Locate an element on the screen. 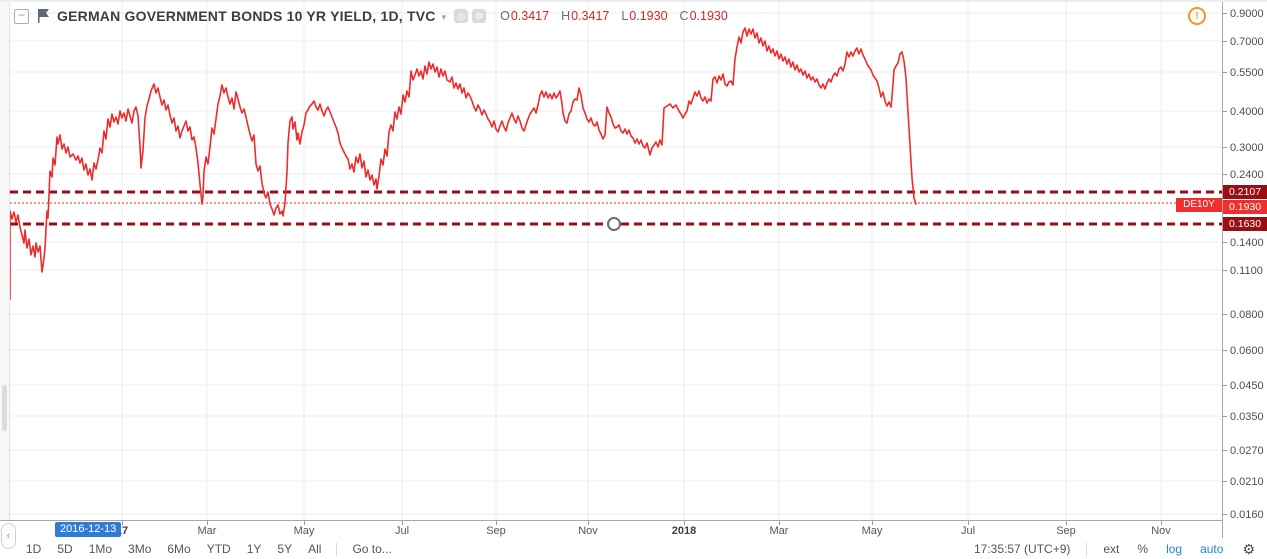 Image resolution: width=1267 pixels, height=559 pixels. price-tick-label: 0.0350 is located at coordinates (1243, 416).